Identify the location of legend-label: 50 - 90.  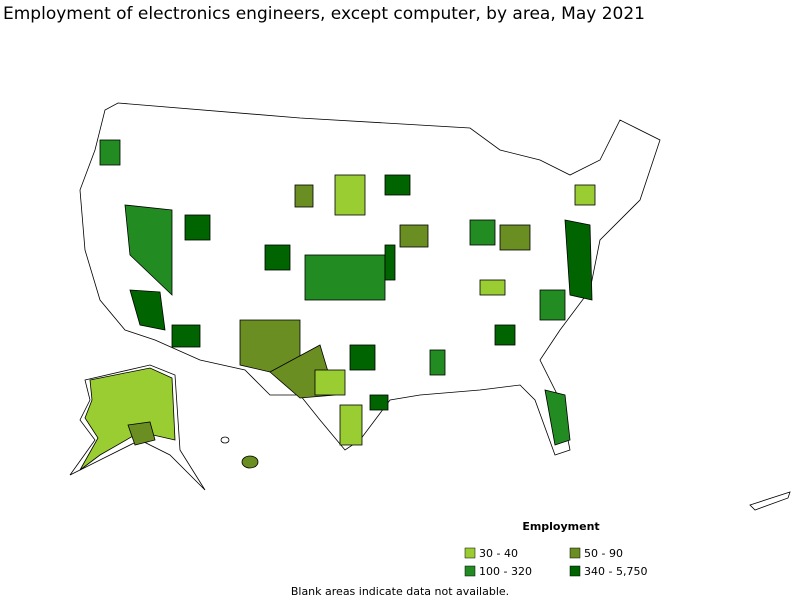
(603, 553).